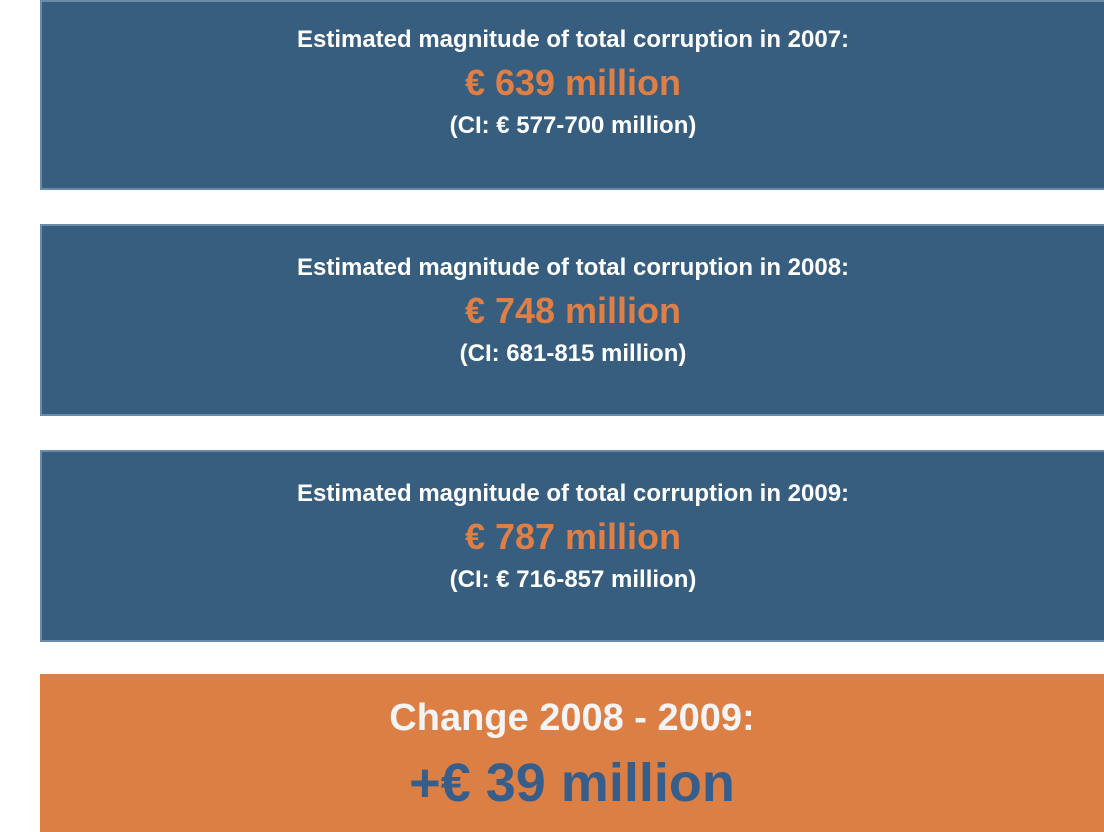 The width and height of the screenshot is (1104, 832). Describe the element at coordinates (573, 353) in the screenshot. I see `box-interval: (CI: 681-815 million)` at that location.